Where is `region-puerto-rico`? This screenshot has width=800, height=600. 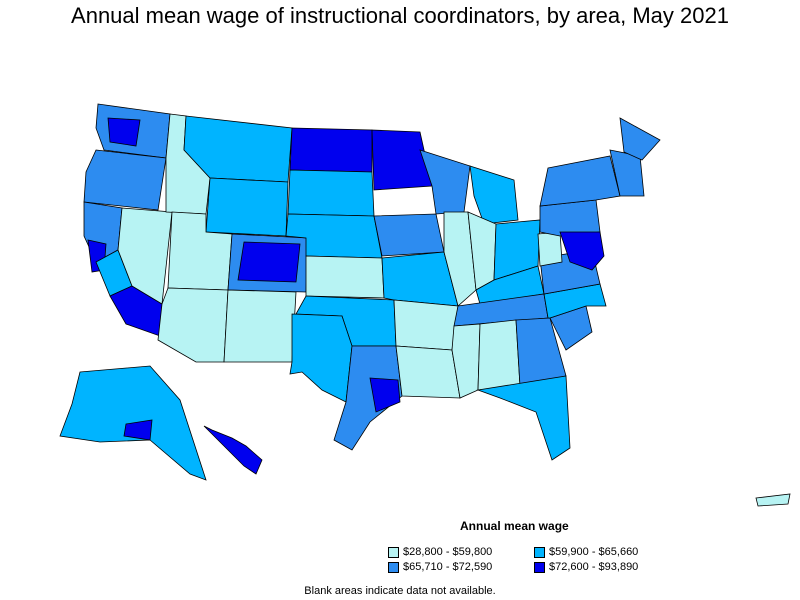 region-puerto-rico is located at coordinates (773, 500).